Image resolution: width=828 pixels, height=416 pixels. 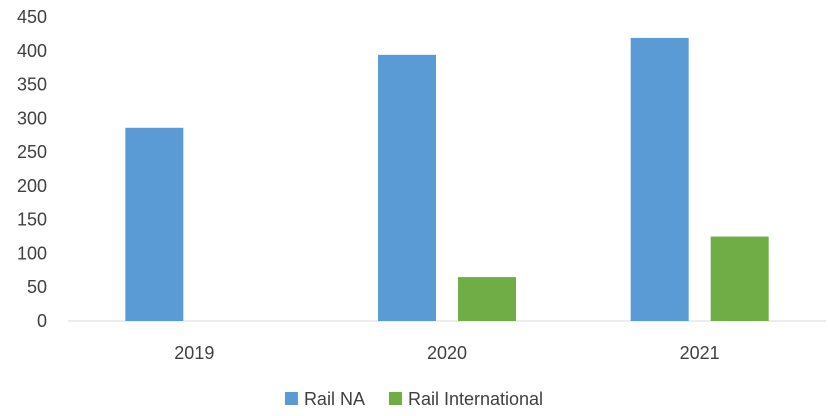 What do you see at coordinates (739, 278) in the screenshot?
I see `bar-rail-international-2021` at bounding box center [739, 278].